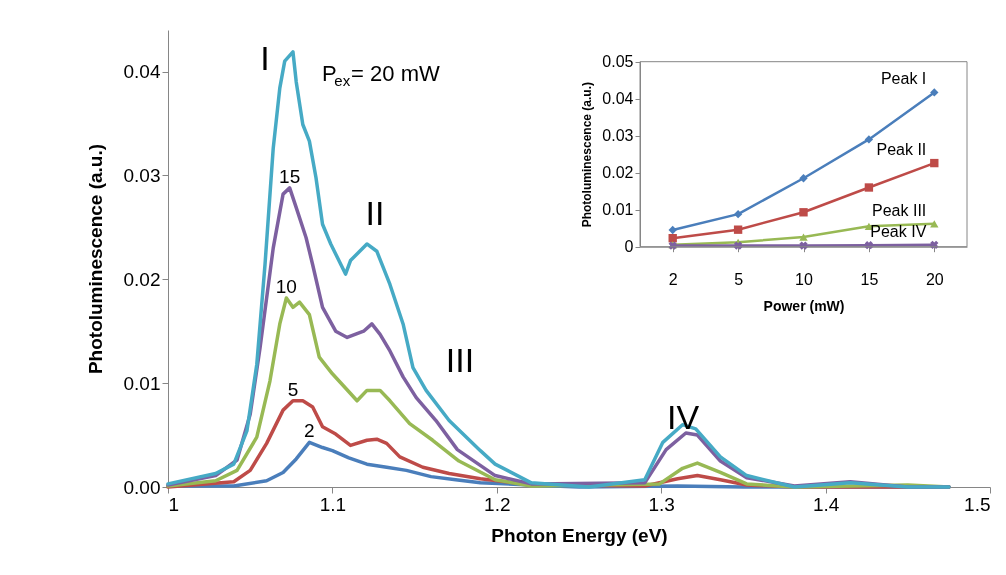 The image size is (1006, 575). I want to click on series-label: 15, so click(290, 176).